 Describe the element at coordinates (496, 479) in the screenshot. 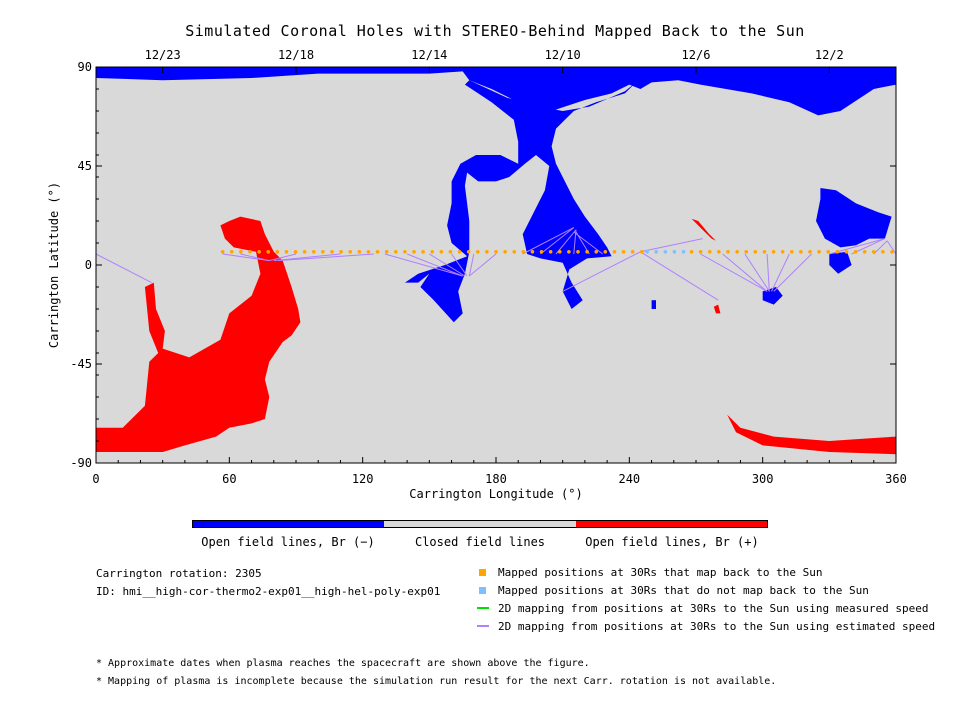

I see `x-tick-label-3: 180` at that location.